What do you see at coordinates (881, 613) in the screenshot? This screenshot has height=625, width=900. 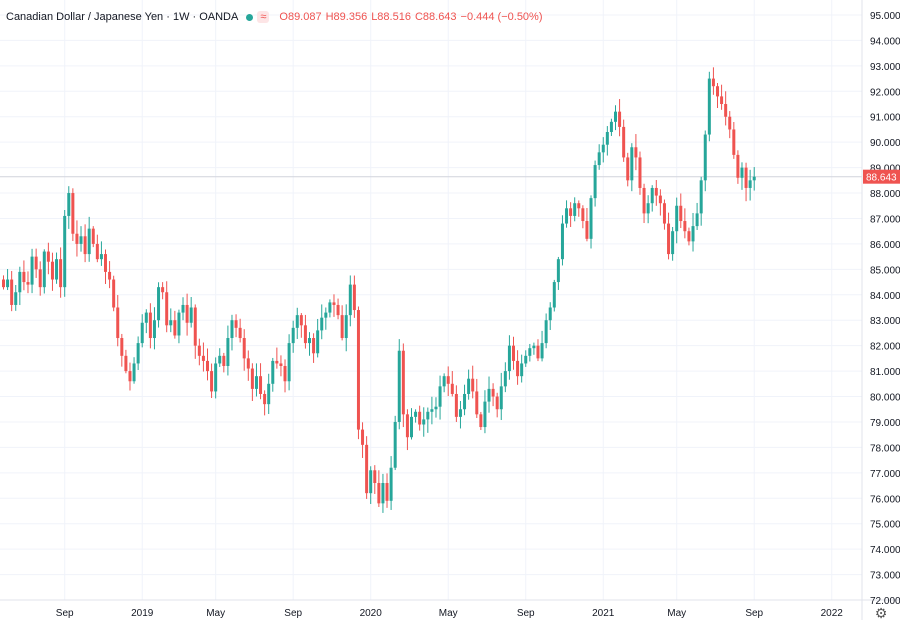 I see `gear-icon: ⚙` at bounding box center [881, 613].